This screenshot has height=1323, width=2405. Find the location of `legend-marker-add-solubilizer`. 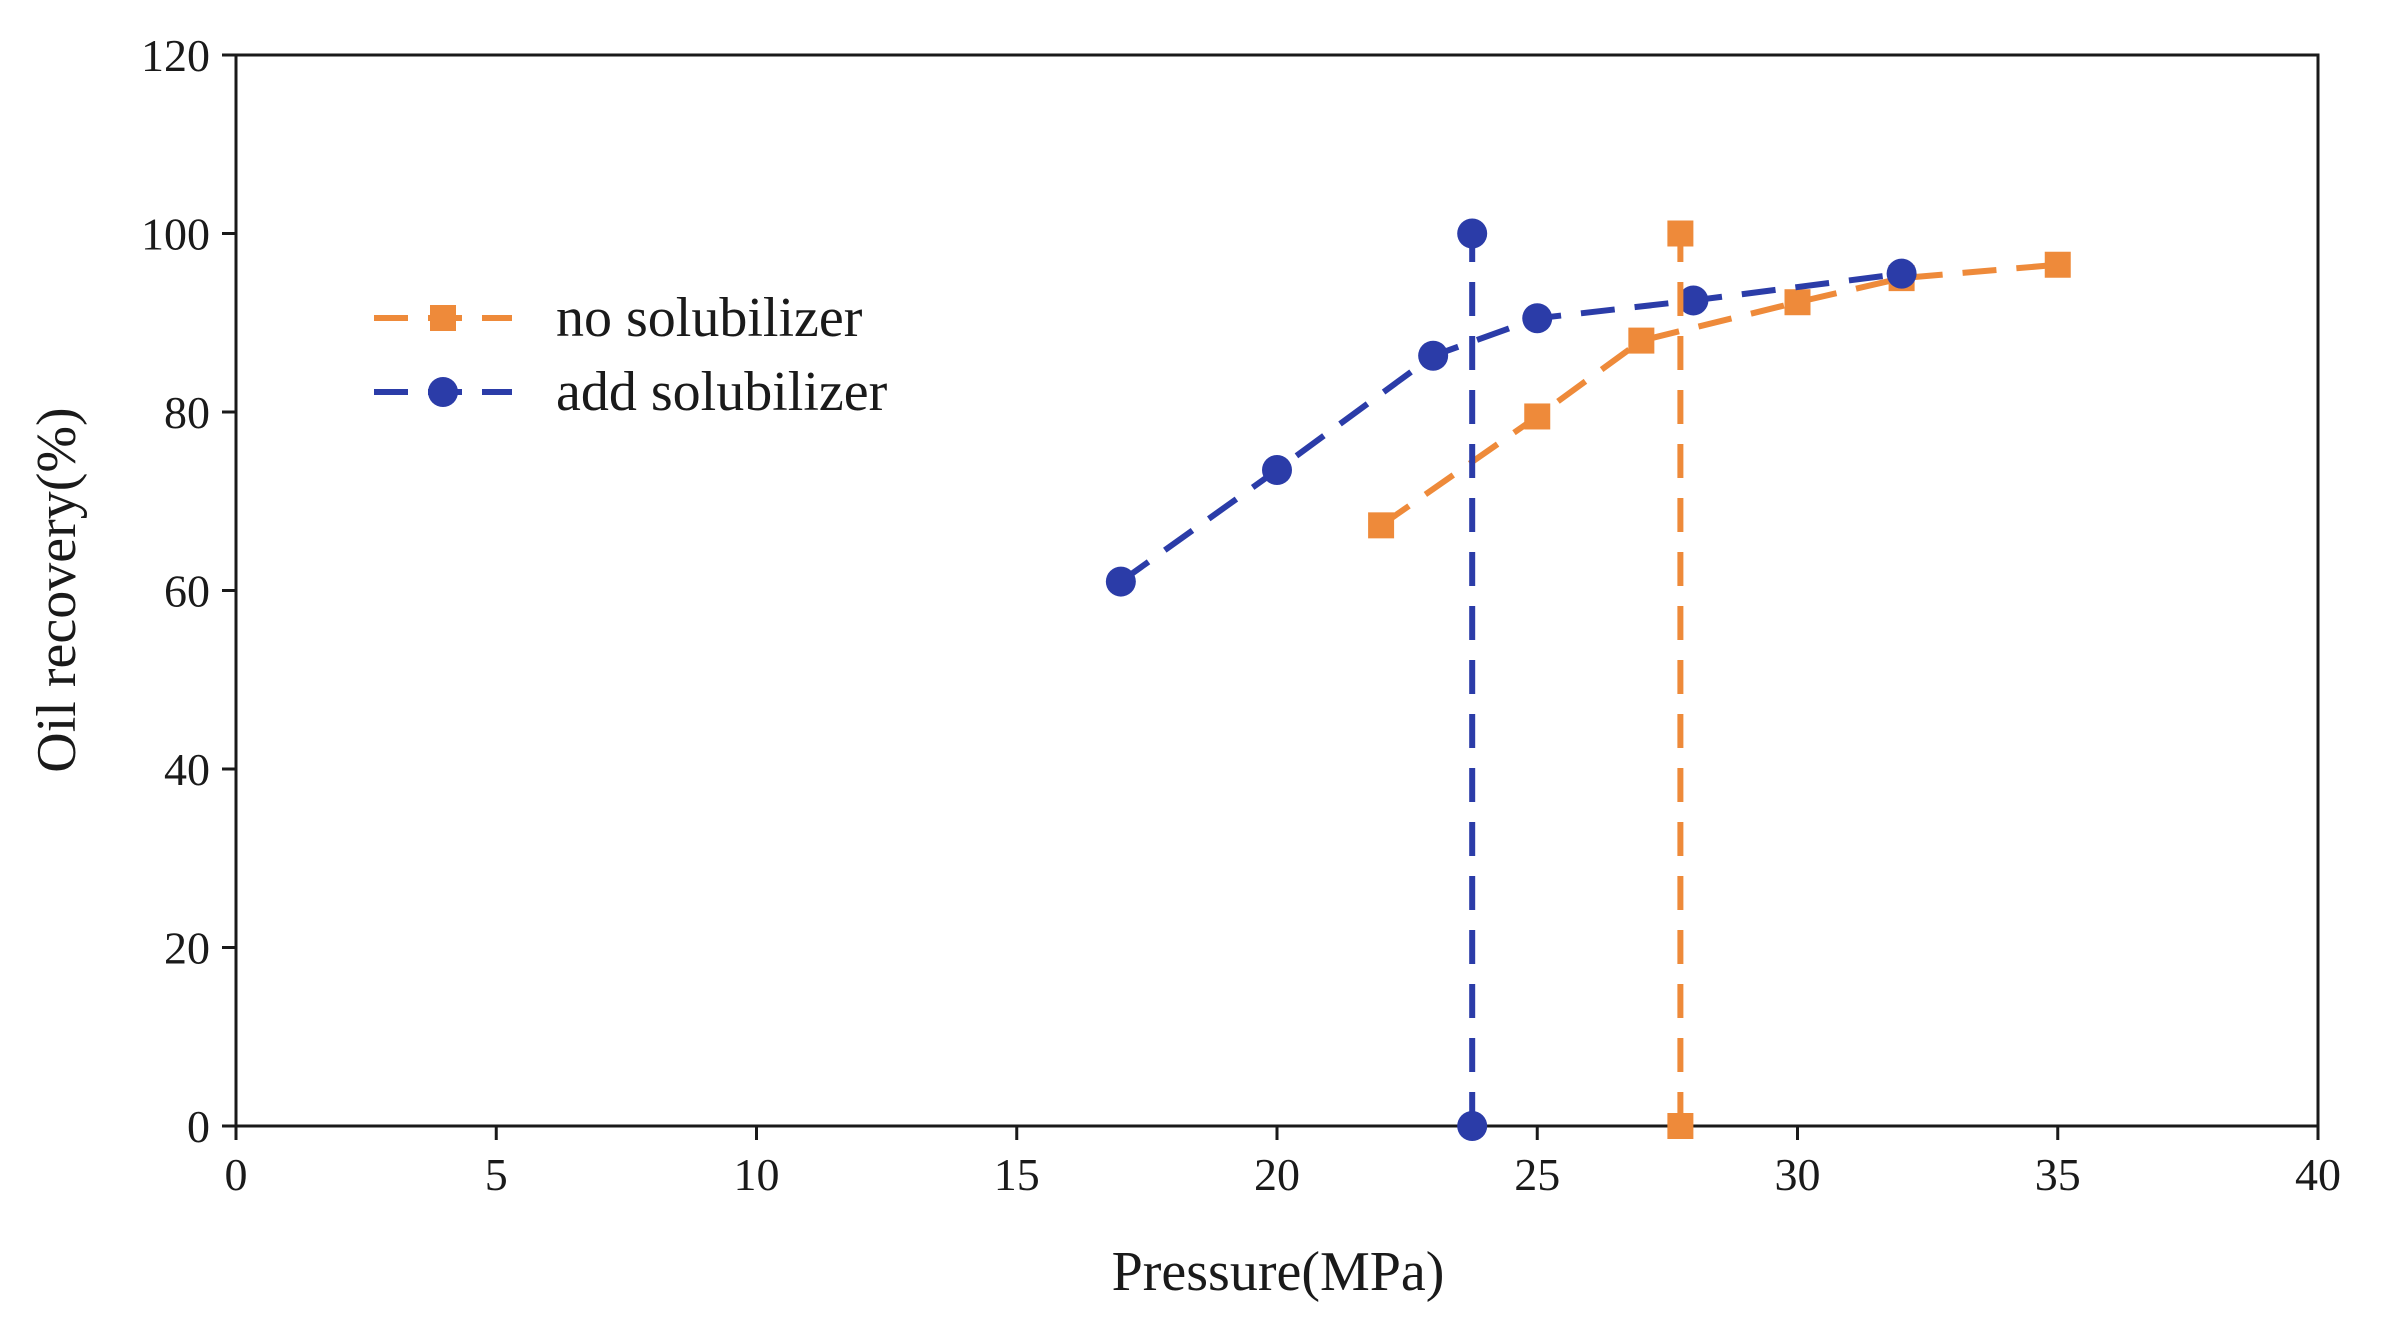

legend-marker-add-solubilizer is located at coordinates (443, 392).